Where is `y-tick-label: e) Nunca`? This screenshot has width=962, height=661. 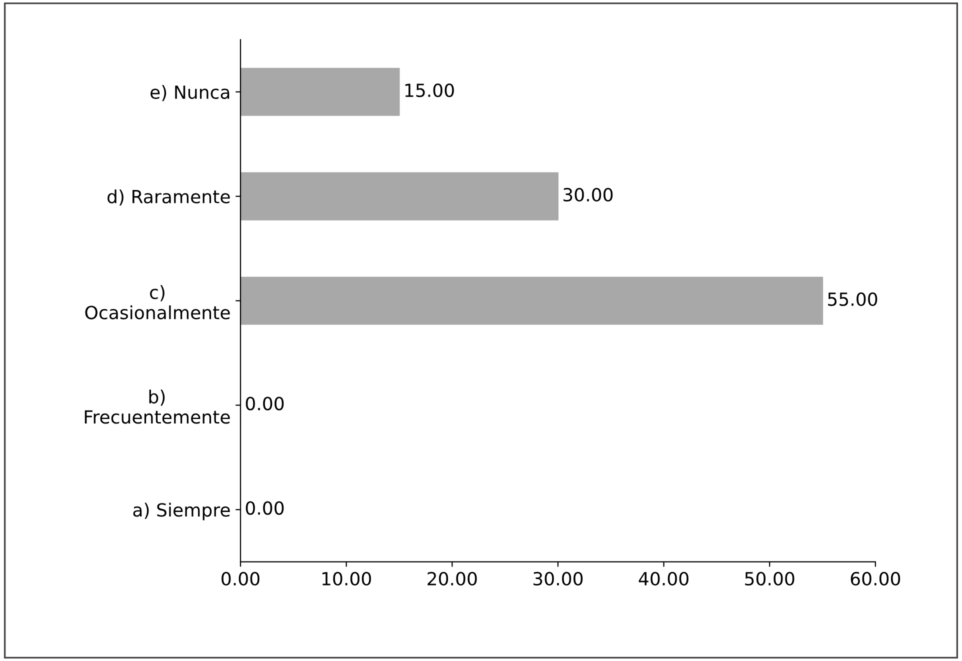 y-tick-label: e) Nunca is located at coordinates (190, 93).